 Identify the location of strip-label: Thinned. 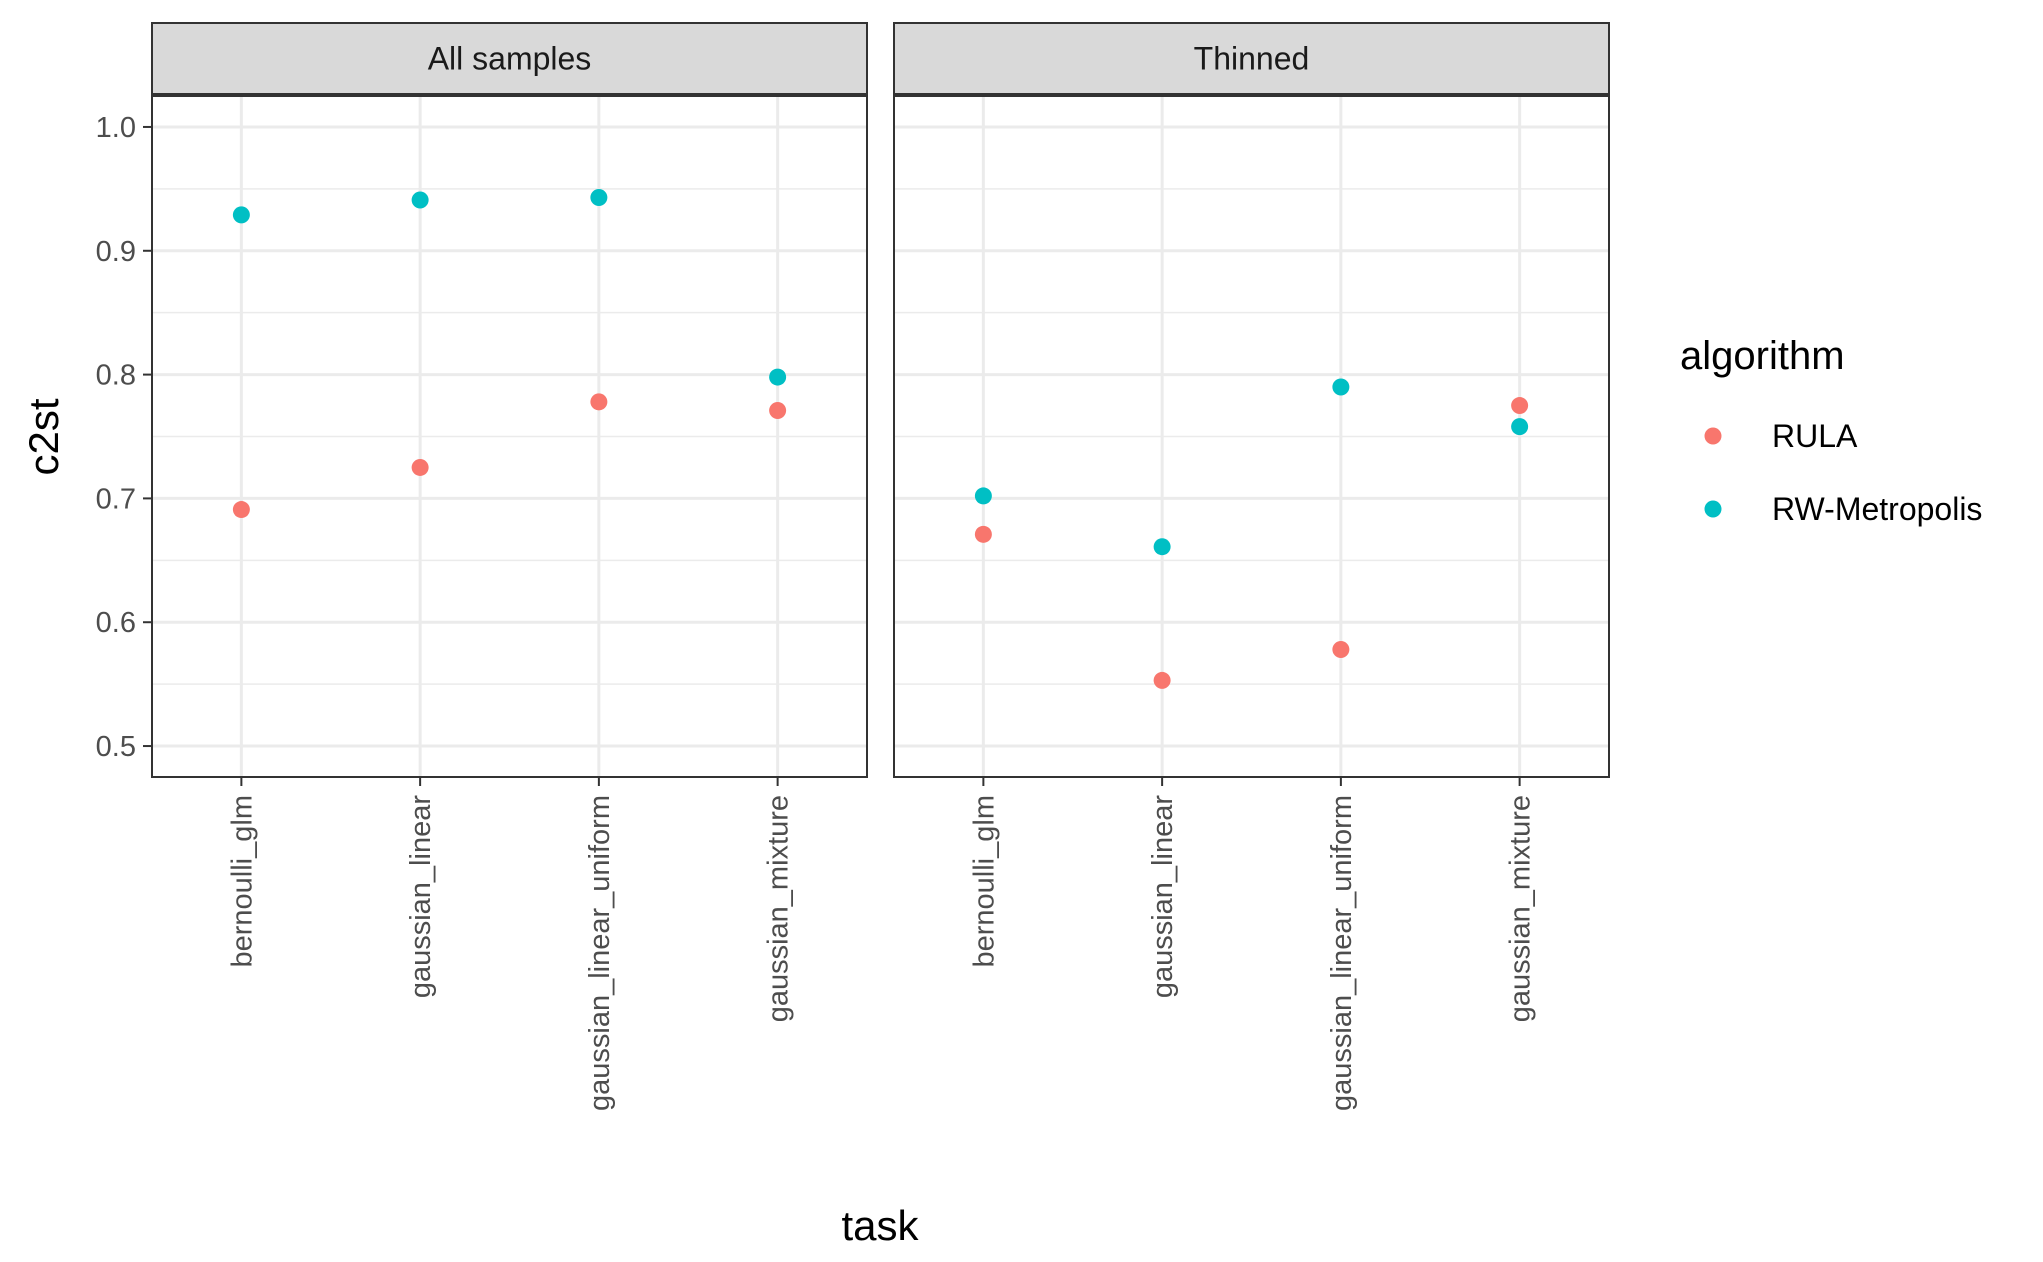
(1252, 59).